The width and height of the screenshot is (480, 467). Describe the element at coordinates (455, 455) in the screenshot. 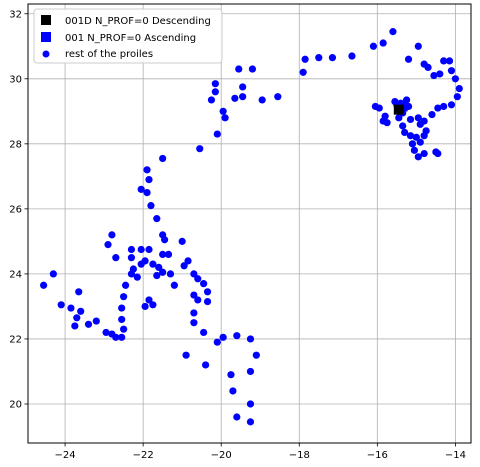

I see `x-tick-label: −14` at that location.